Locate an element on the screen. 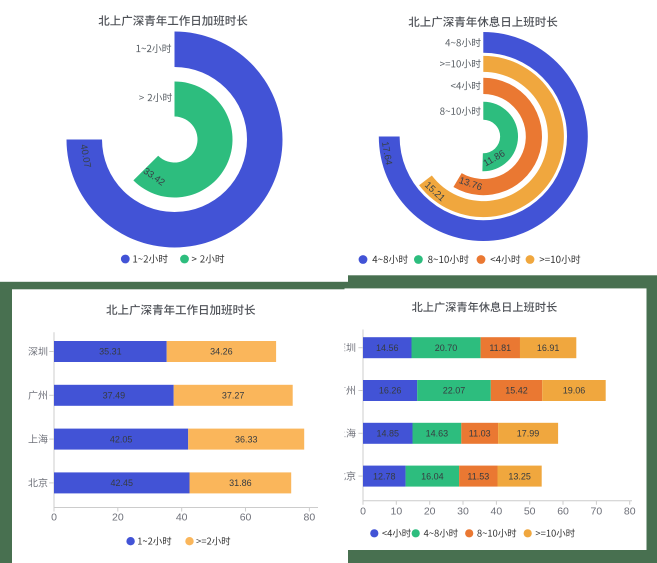 This screenshot has height=563, width=657. svg-text: 11.81 is located at coordinates (500, 348).